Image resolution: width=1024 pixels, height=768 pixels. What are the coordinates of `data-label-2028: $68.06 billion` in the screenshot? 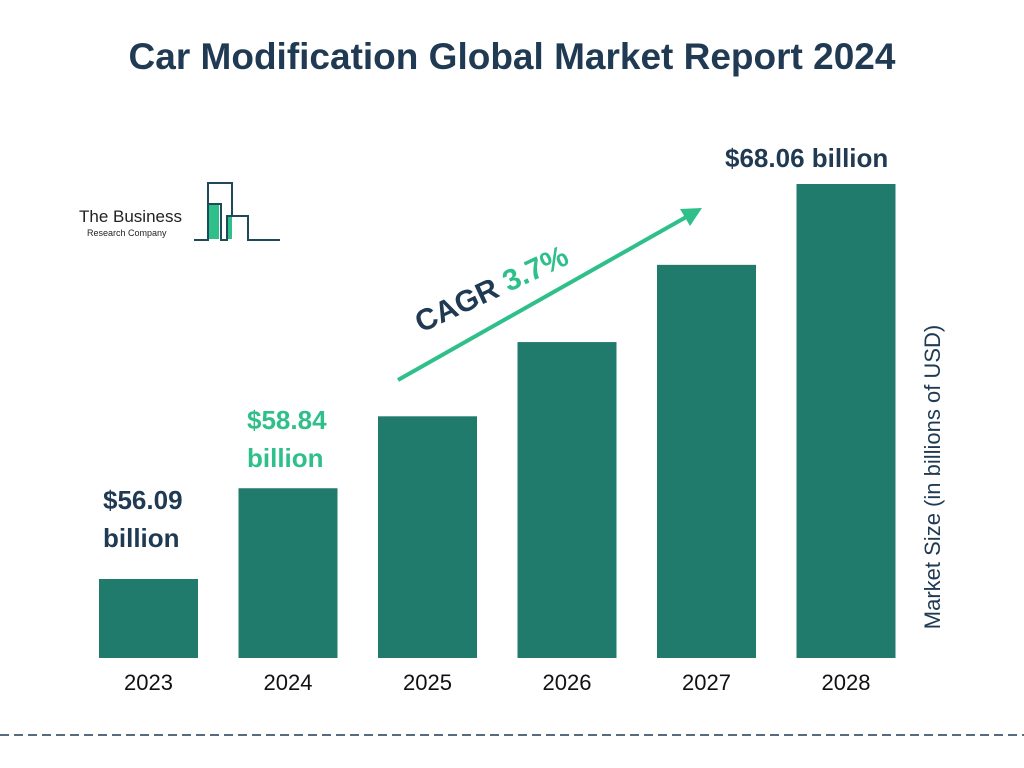 It's located at (807, 158).